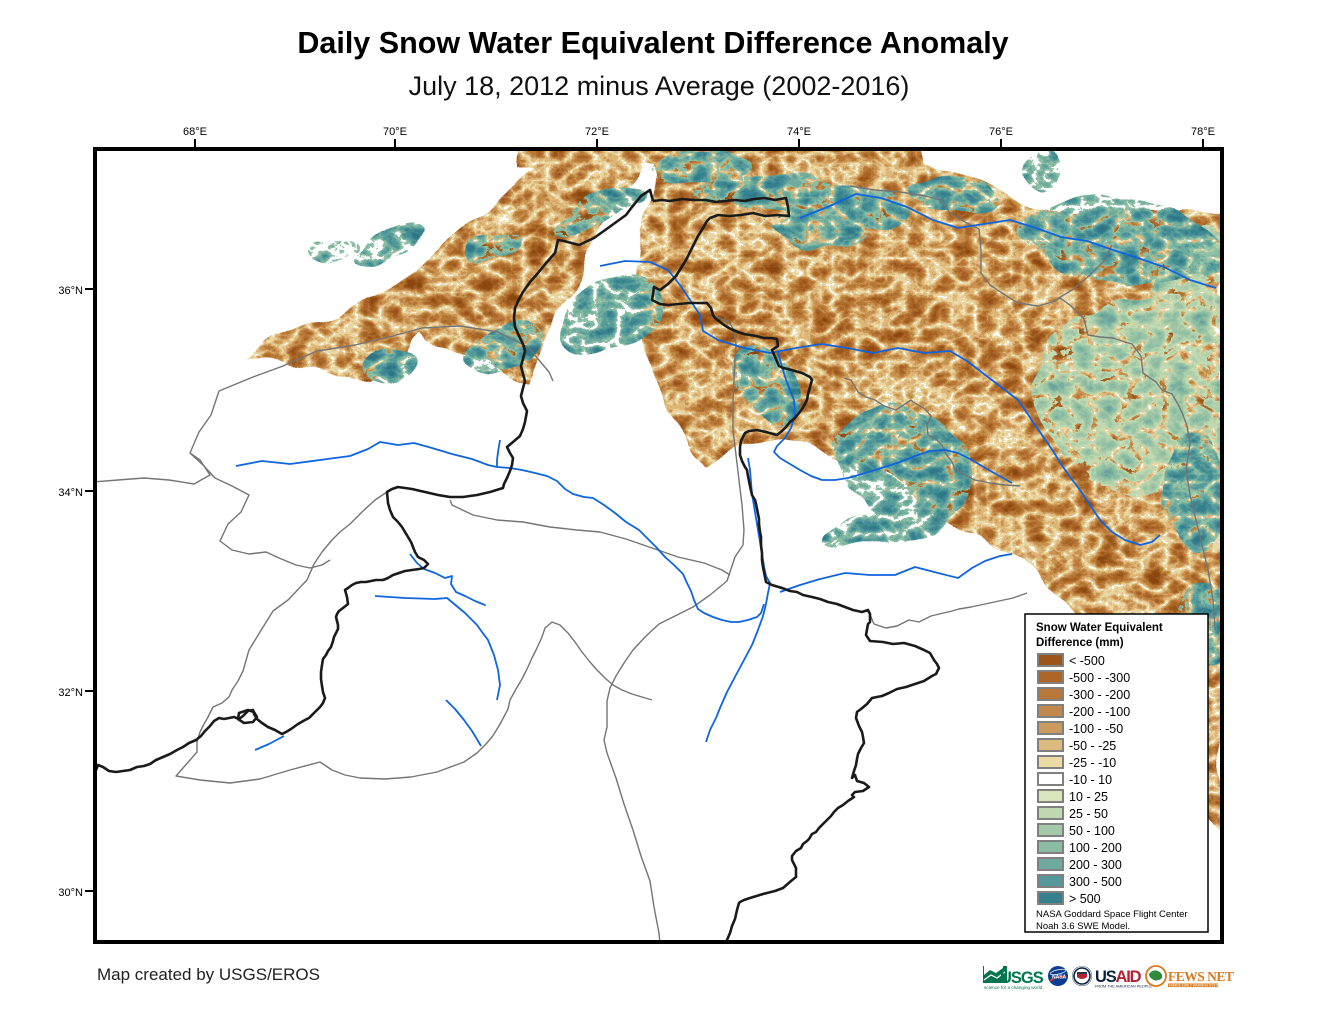 The width and height of the screenshot is (1320, 1020). Describe the element at coordinates (1095, 882) in the screenshot. I see `svg-text: 300 - 500` at that location.